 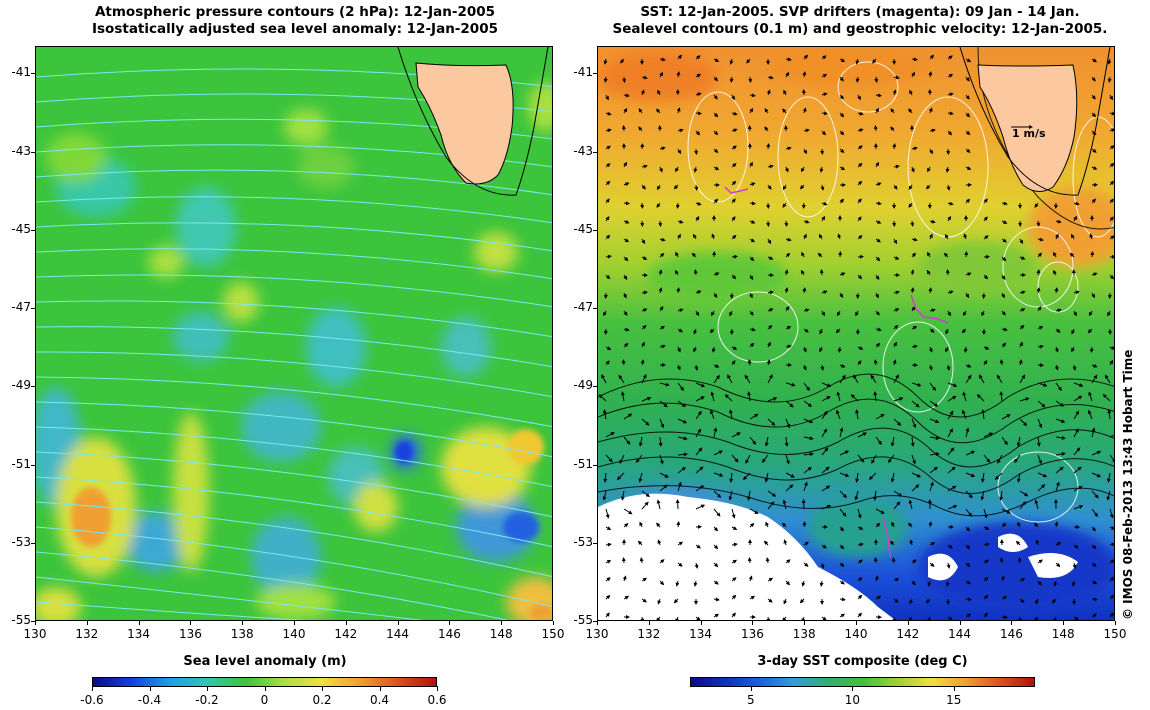 I want to click on left-colorbar-tick-label: 0.6, so click(x=437, y=700).